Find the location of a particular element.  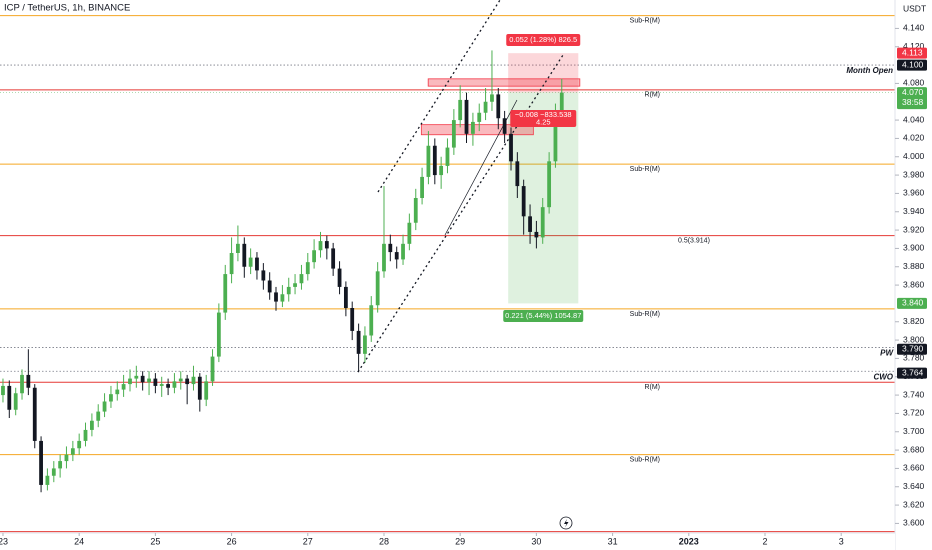

level-tag: Month Open is located at coordinates (869, 70).